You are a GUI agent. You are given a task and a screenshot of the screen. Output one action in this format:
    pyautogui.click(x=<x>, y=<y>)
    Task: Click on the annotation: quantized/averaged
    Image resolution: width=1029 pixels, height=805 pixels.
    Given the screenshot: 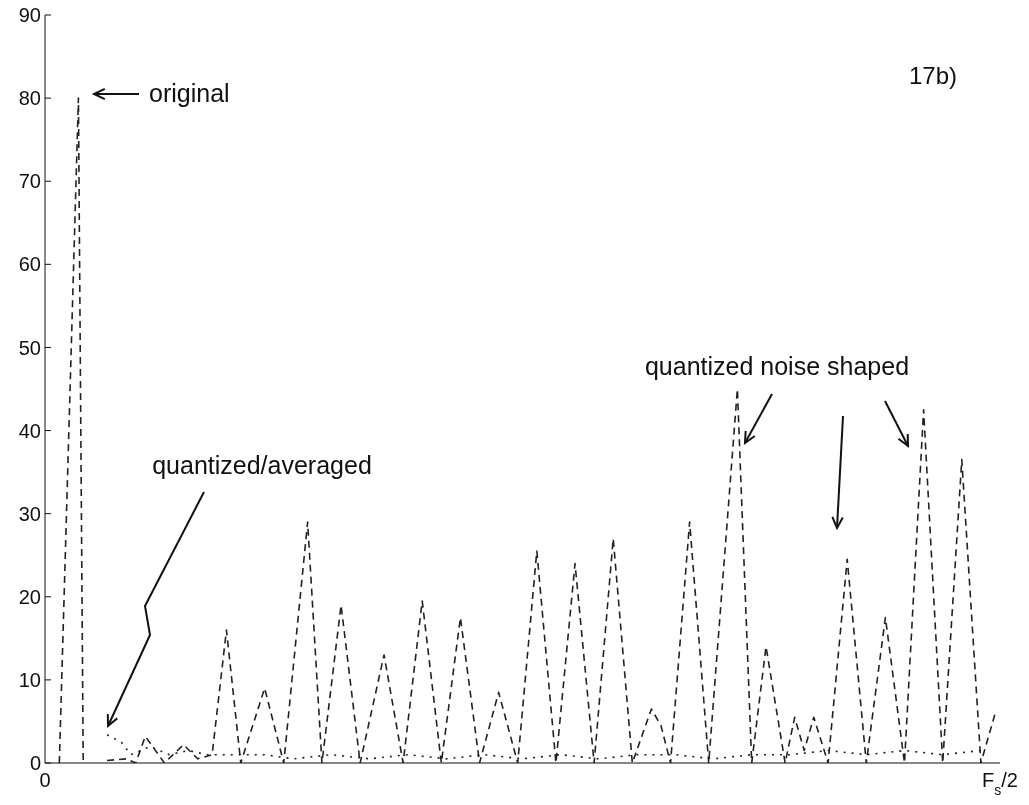 What is the action you would take?
    pyautogui.click(x=262, y=464)
    